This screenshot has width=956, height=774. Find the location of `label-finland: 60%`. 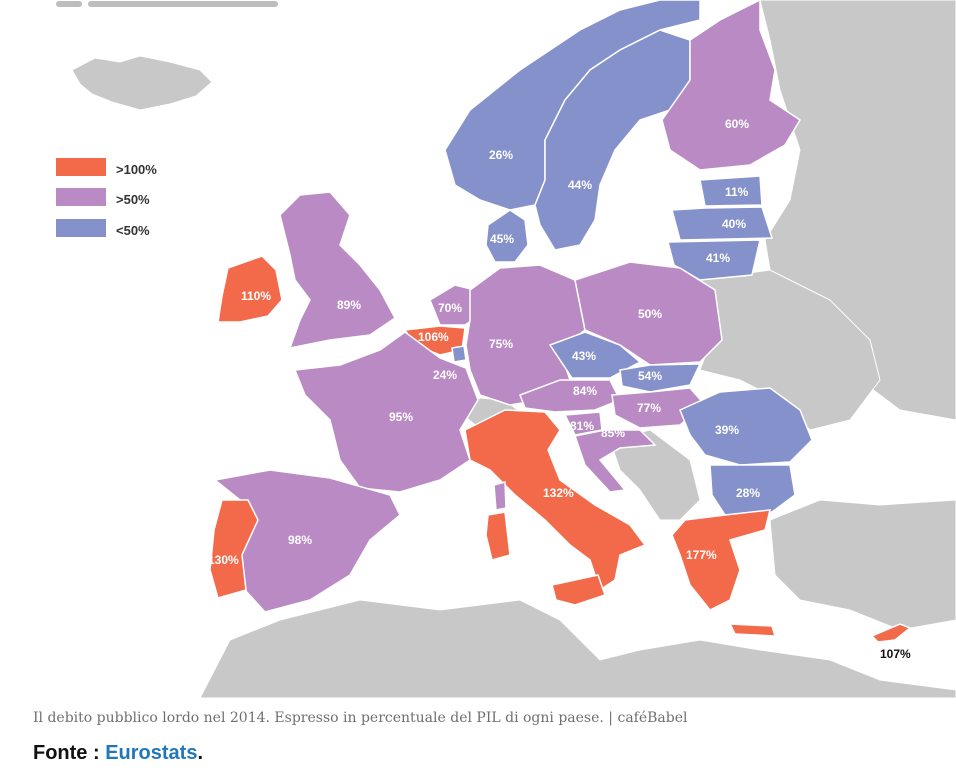

label-finland: 60% is located at coordinates (737, 124).